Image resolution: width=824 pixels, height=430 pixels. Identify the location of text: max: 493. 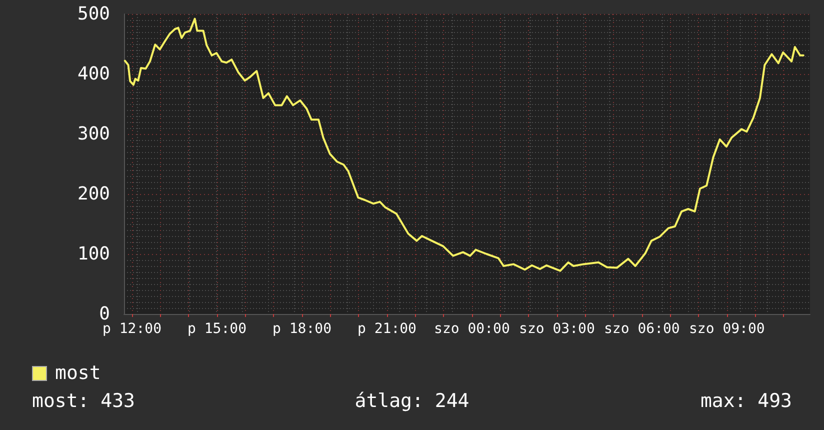
(746, 401).